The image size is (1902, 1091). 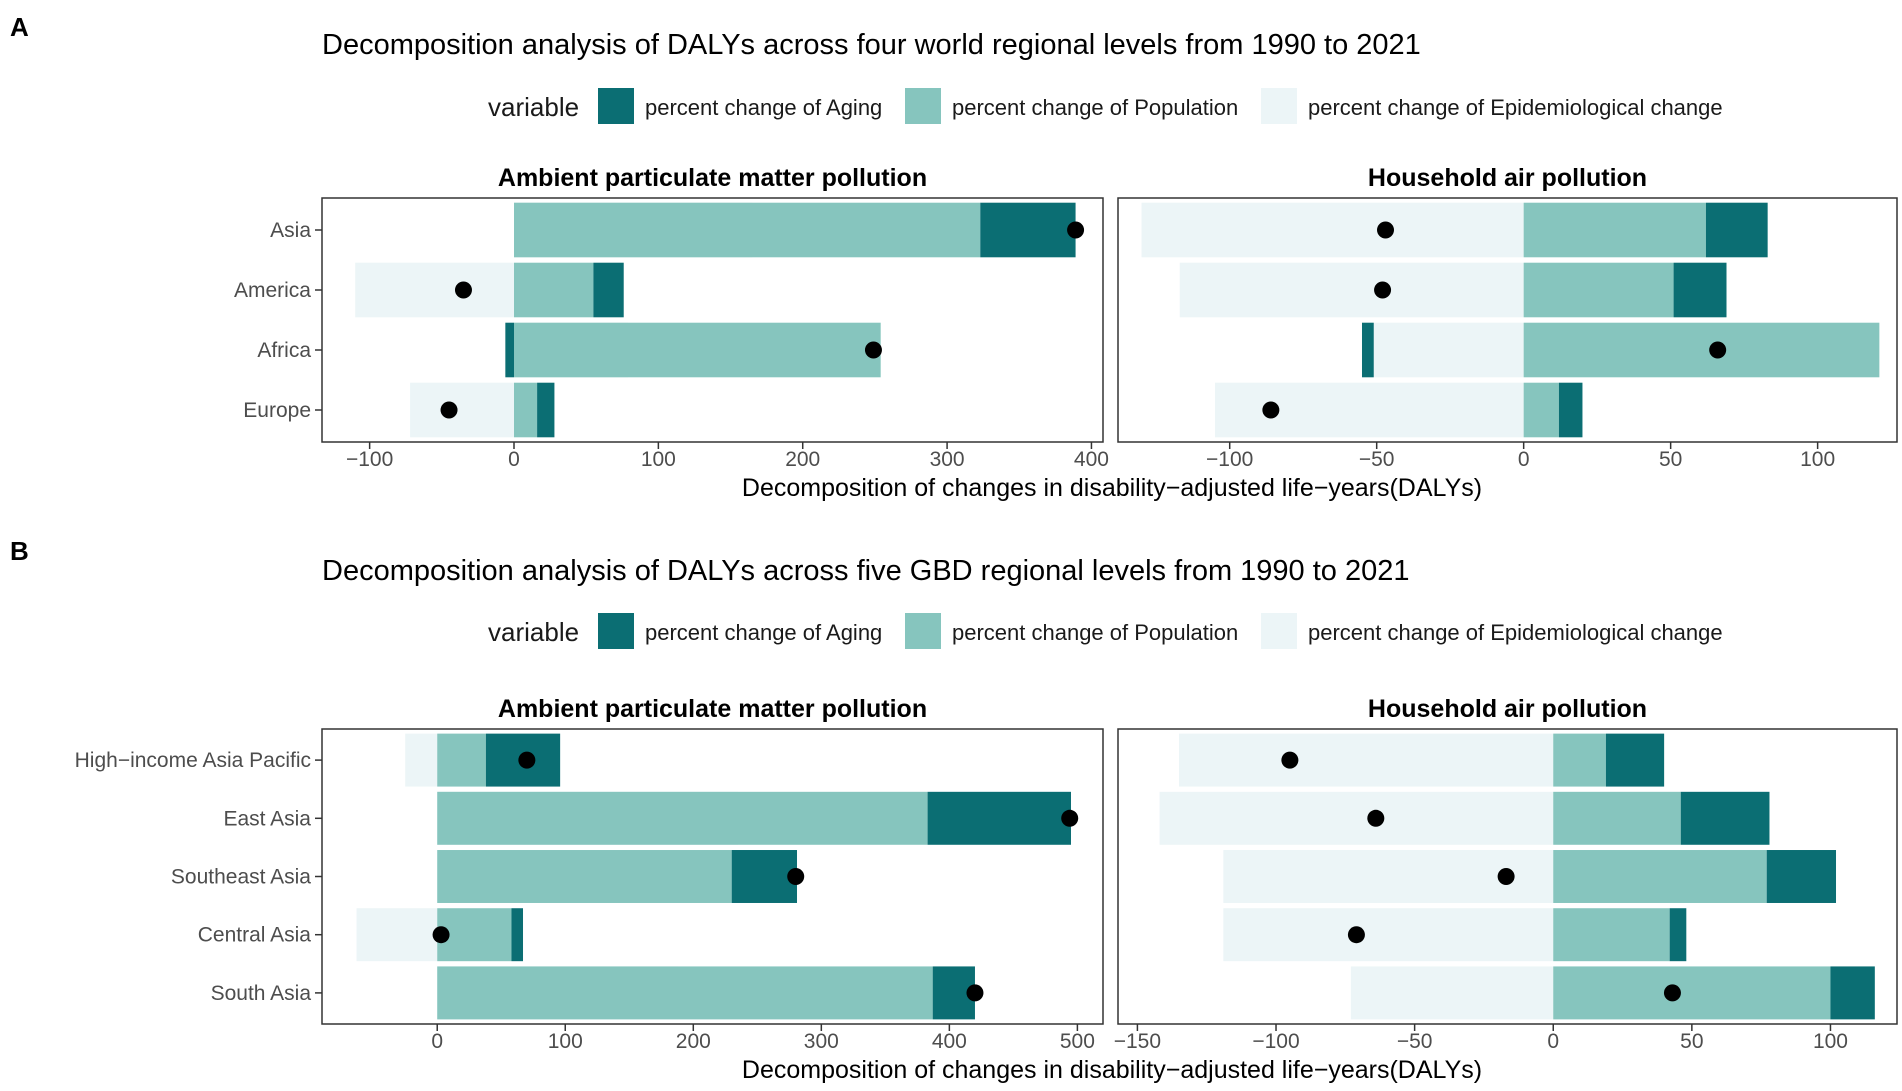 I want to click on y-tick-label: East Asia, so click(x=267, y=818).